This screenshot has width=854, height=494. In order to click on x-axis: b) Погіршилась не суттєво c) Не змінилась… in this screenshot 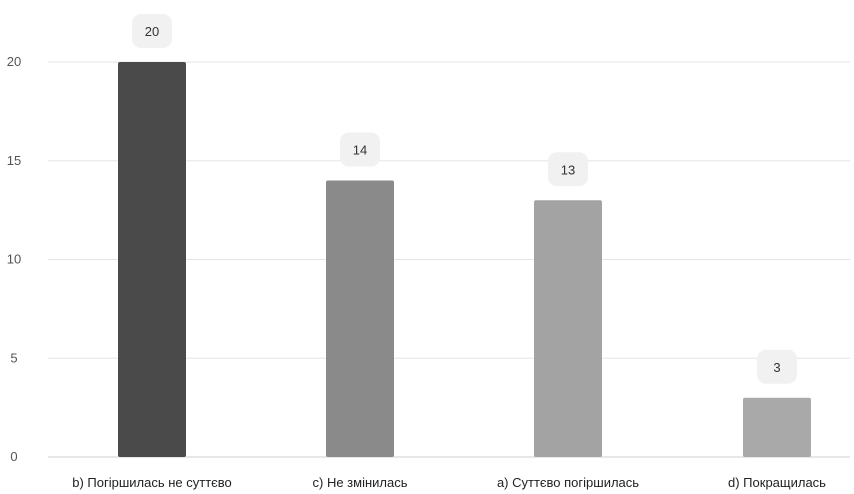, I will do `click(449, 482)`.